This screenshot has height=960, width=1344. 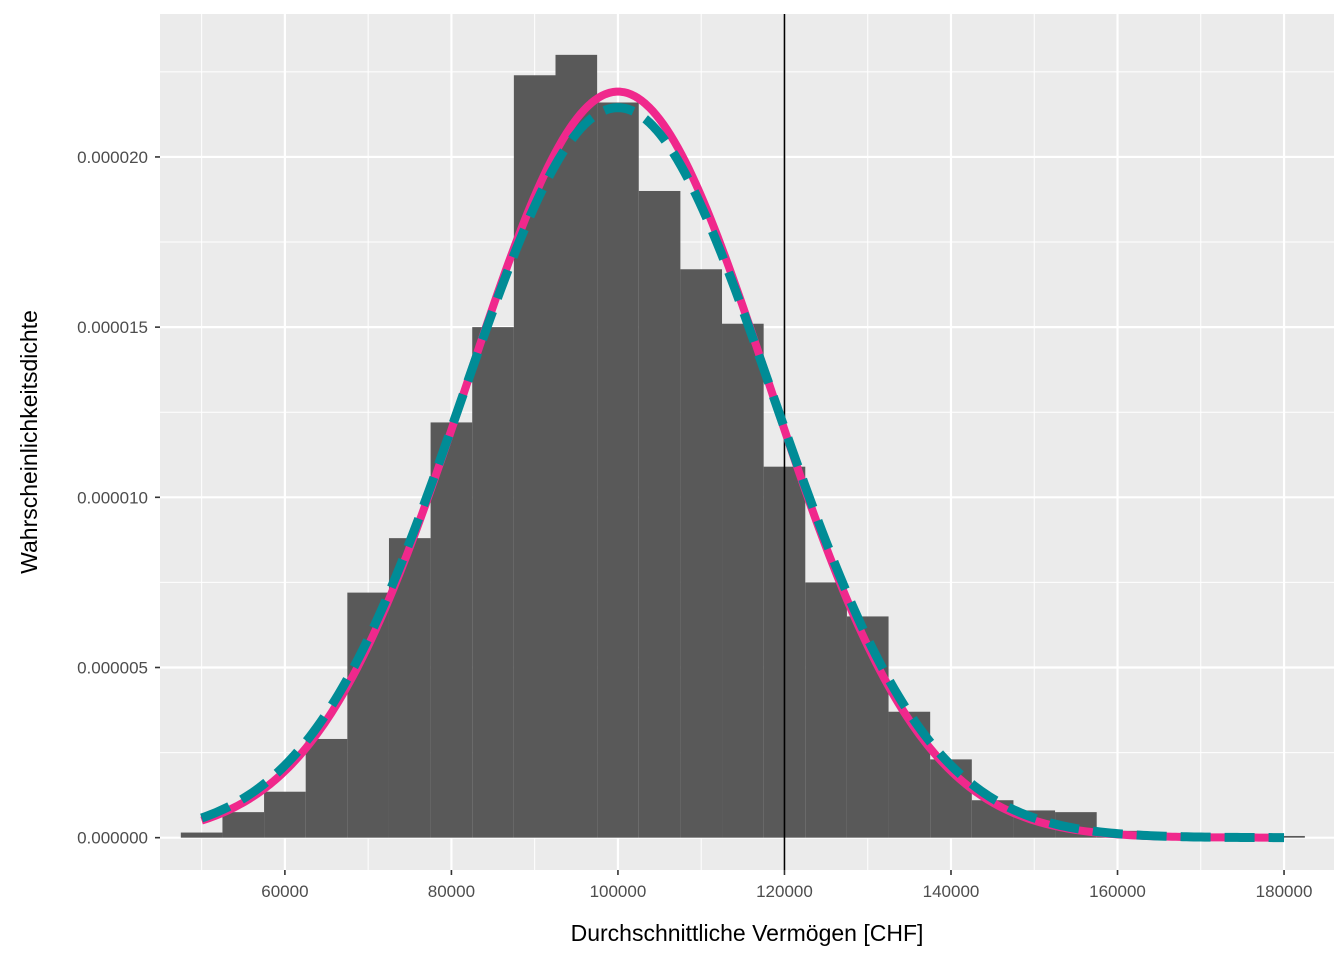 What do you see at coordinates (951, 891) in the screenshot?
I see `x-tick-label: 140000` at bounding box center [951, 891].